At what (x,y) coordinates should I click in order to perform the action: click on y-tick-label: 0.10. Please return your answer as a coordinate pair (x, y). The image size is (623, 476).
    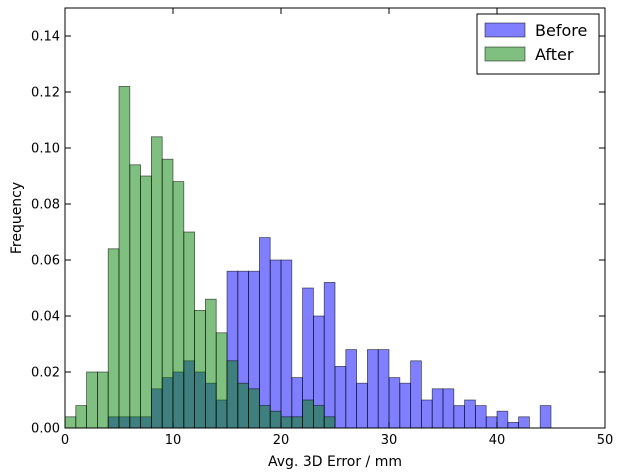
    Looking at the image, I should click on (45, 149).